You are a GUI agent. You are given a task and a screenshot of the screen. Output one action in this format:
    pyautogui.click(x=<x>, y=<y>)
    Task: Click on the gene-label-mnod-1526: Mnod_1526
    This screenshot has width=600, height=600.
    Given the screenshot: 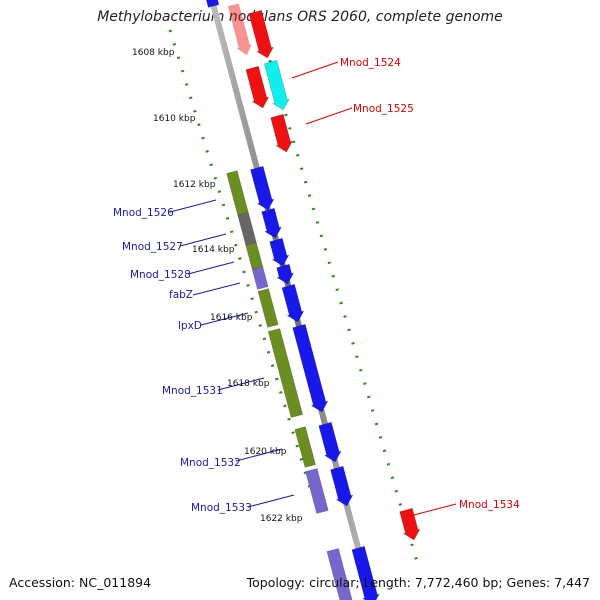 What is the action you would take?
    pyautogui.click(x=143, y=213)
    